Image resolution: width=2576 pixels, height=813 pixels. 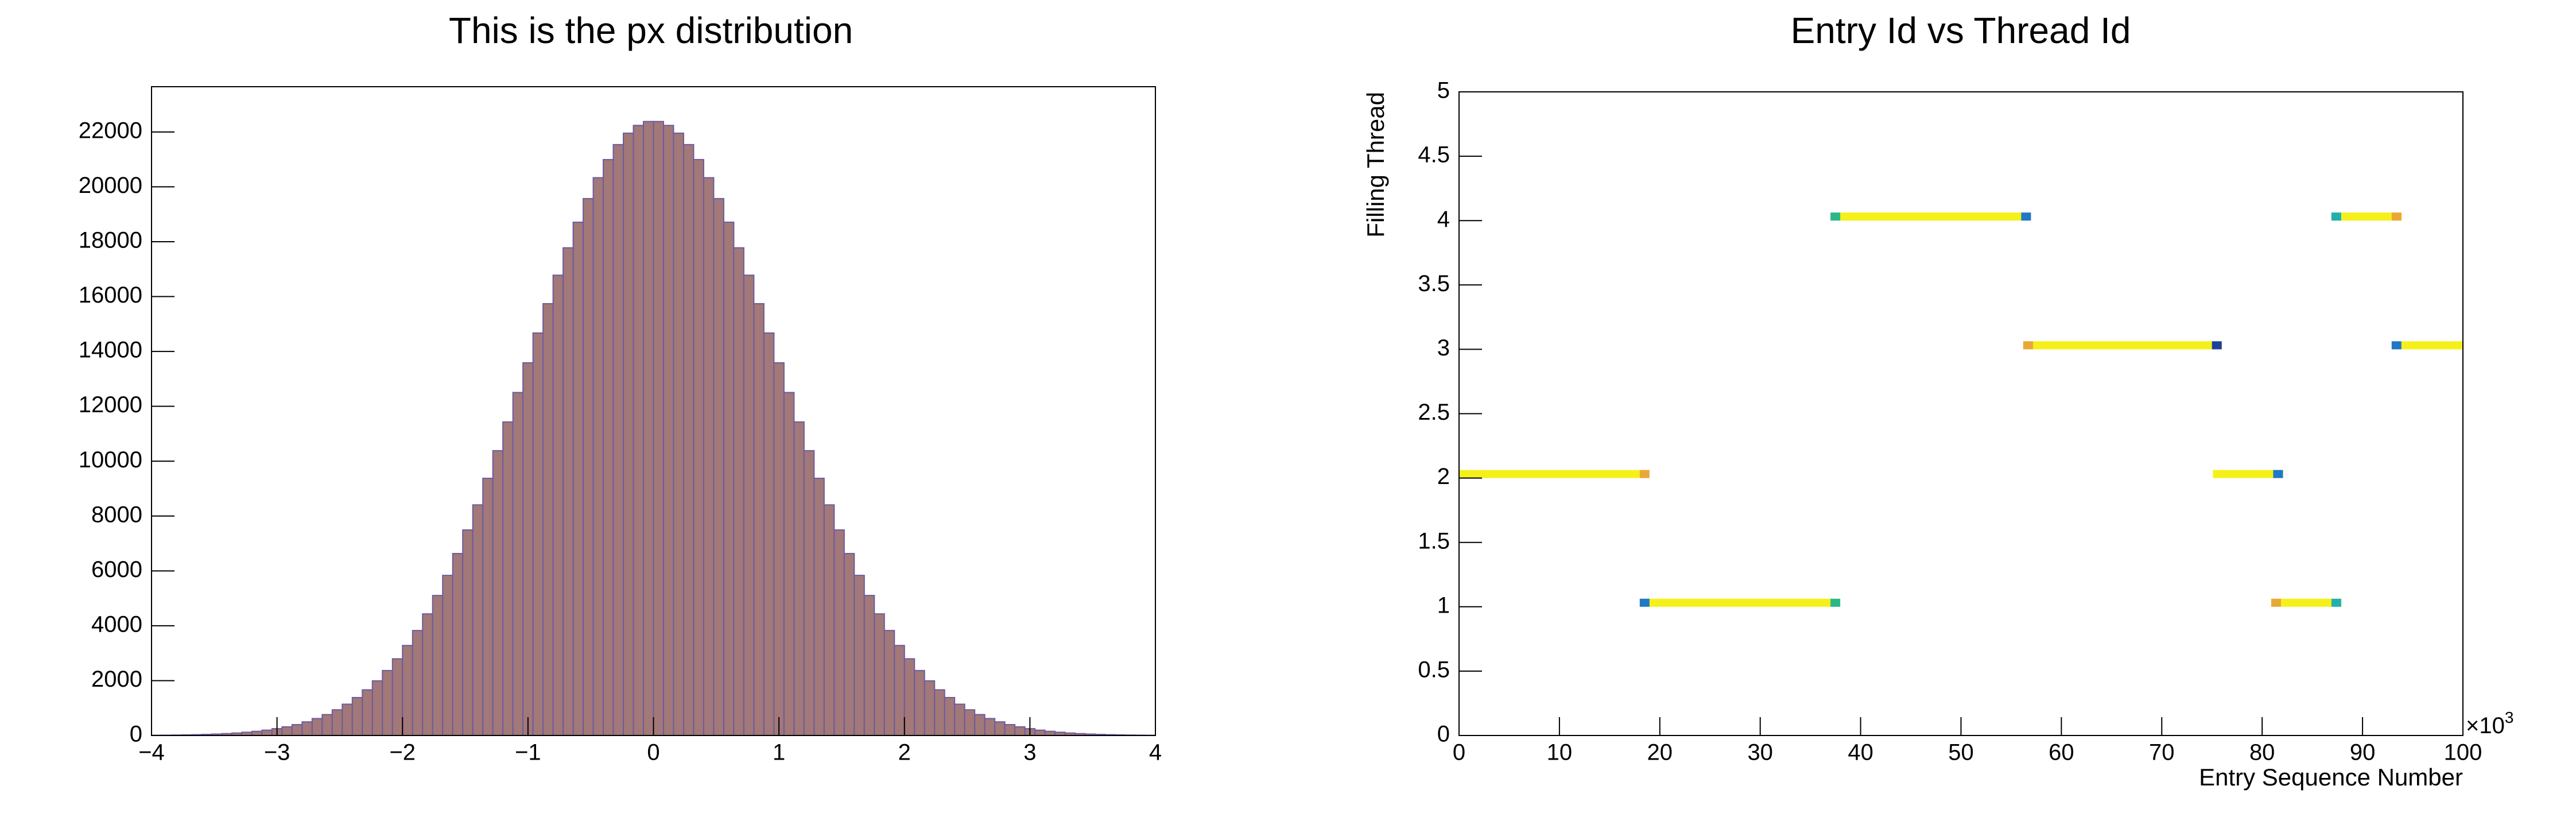 What do you see at coordinates (116, 679) in the screenshot?
I see `y-tick-label: 2000` at bounding box center [116, 679].